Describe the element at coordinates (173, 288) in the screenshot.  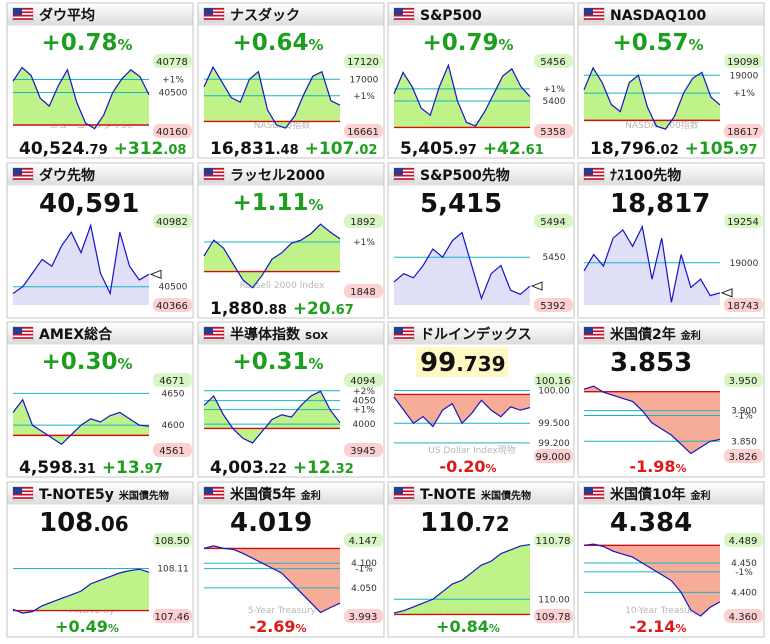
I see `y-tick-label: 40500` at that location.